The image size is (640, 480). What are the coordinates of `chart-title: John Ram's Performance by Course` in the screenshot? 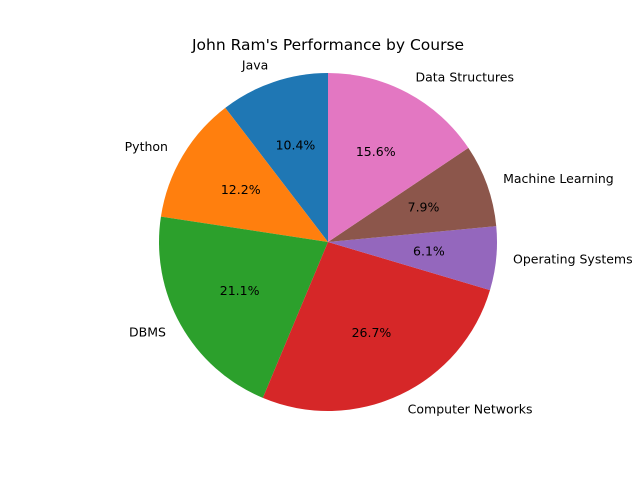 It's located at (327, 45).